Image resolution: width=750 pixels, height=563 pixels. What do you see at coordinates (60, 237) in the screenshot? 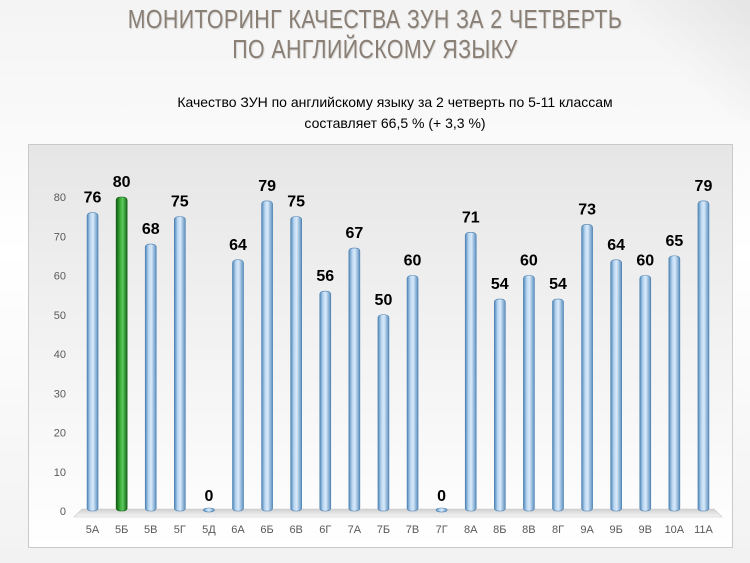
I see `y-tick-label: 70` at bounding box center [60, 237].